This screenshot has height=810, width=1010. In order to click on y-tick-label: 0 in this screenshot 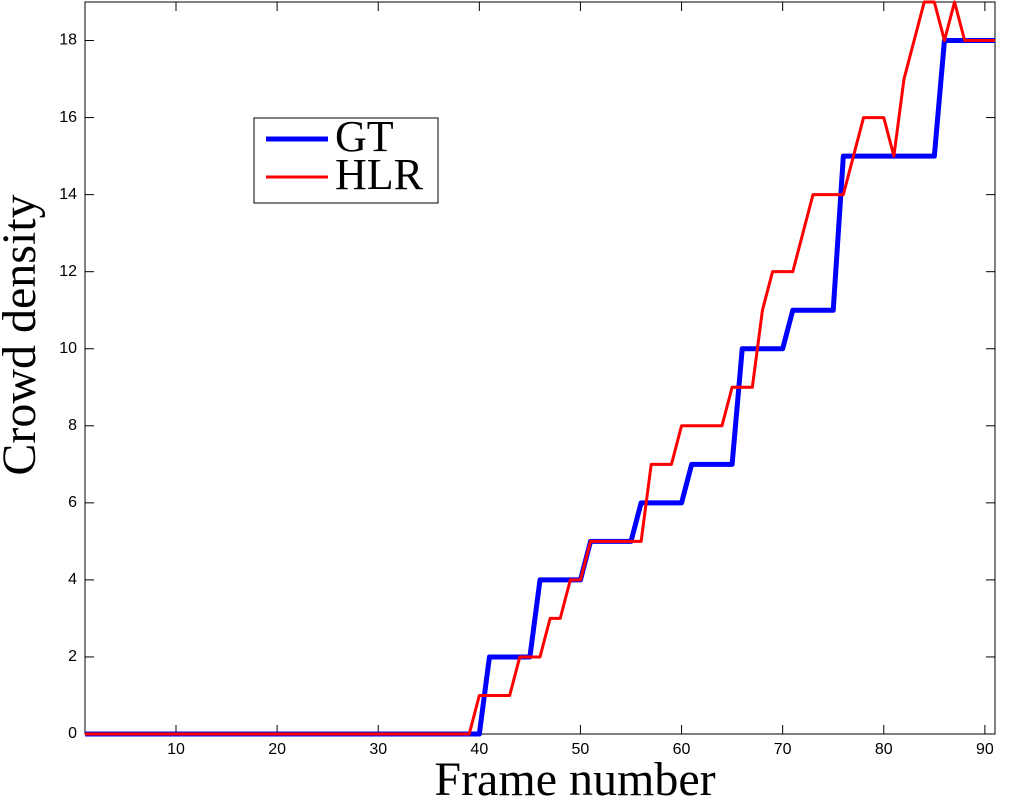, I will do `click(72, 733)`.